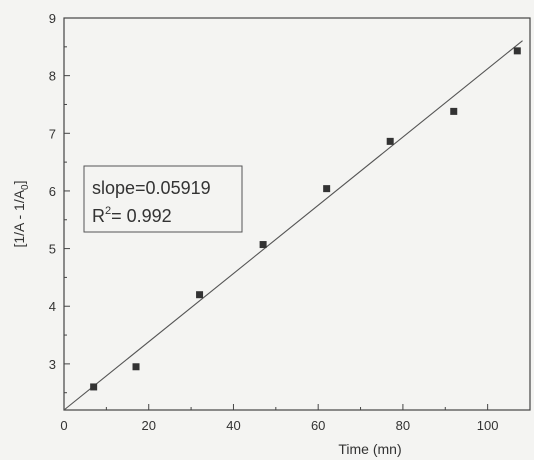 This screenshot has width=534, height=460. I want to click on x-tick-label: 100, so click(488, 425).